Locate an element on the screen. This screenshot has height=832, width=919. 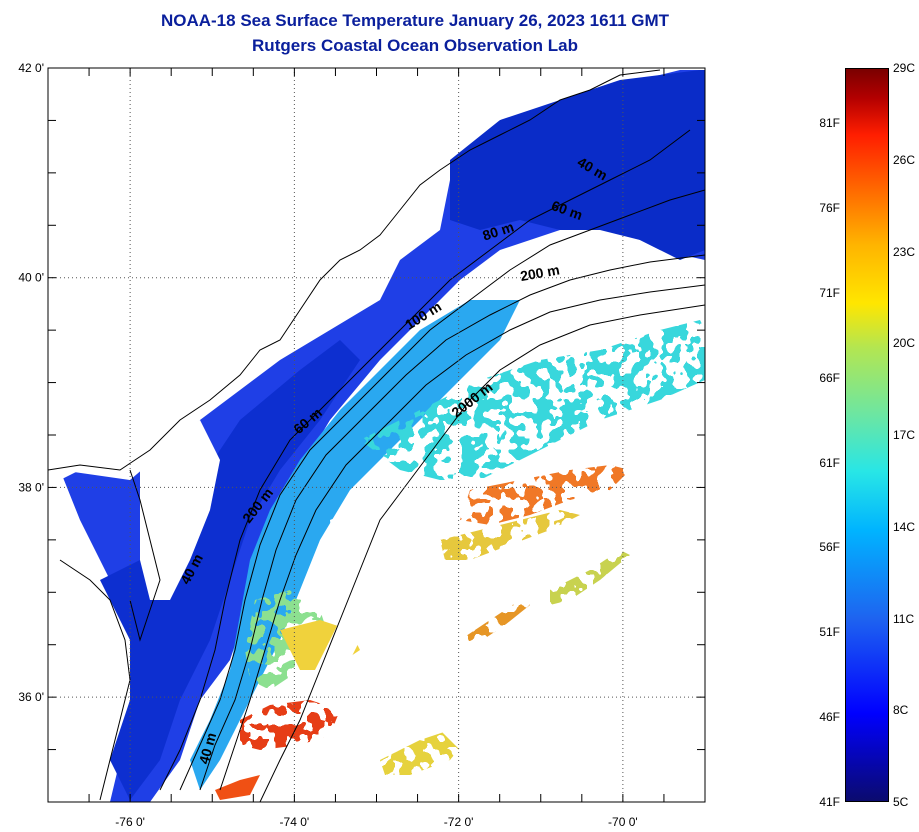
celsius-label: 17C is located at coordinates (904, 435).